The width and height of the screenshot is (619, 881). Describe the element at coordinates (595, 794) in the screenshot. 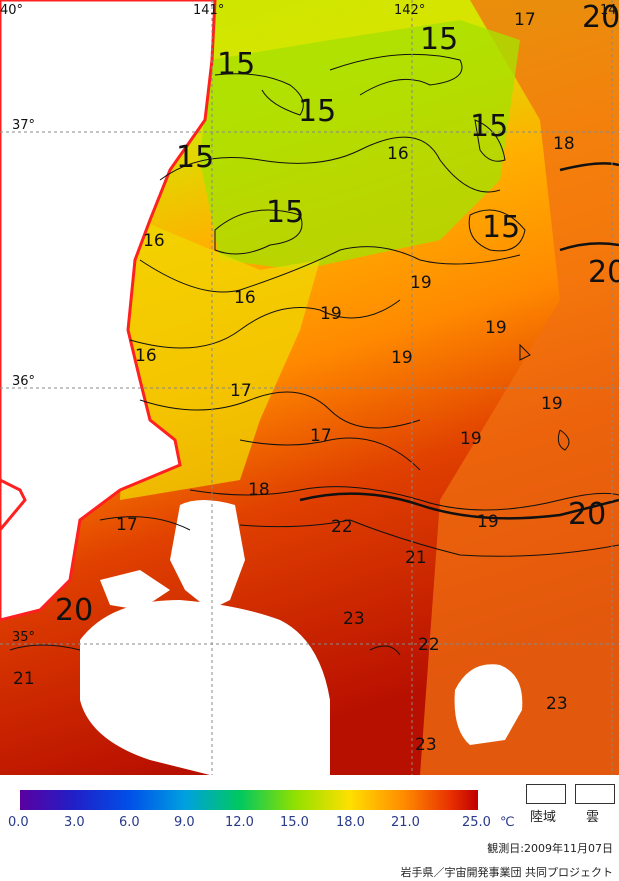

I see `legend-cloud-swatch` at that location.